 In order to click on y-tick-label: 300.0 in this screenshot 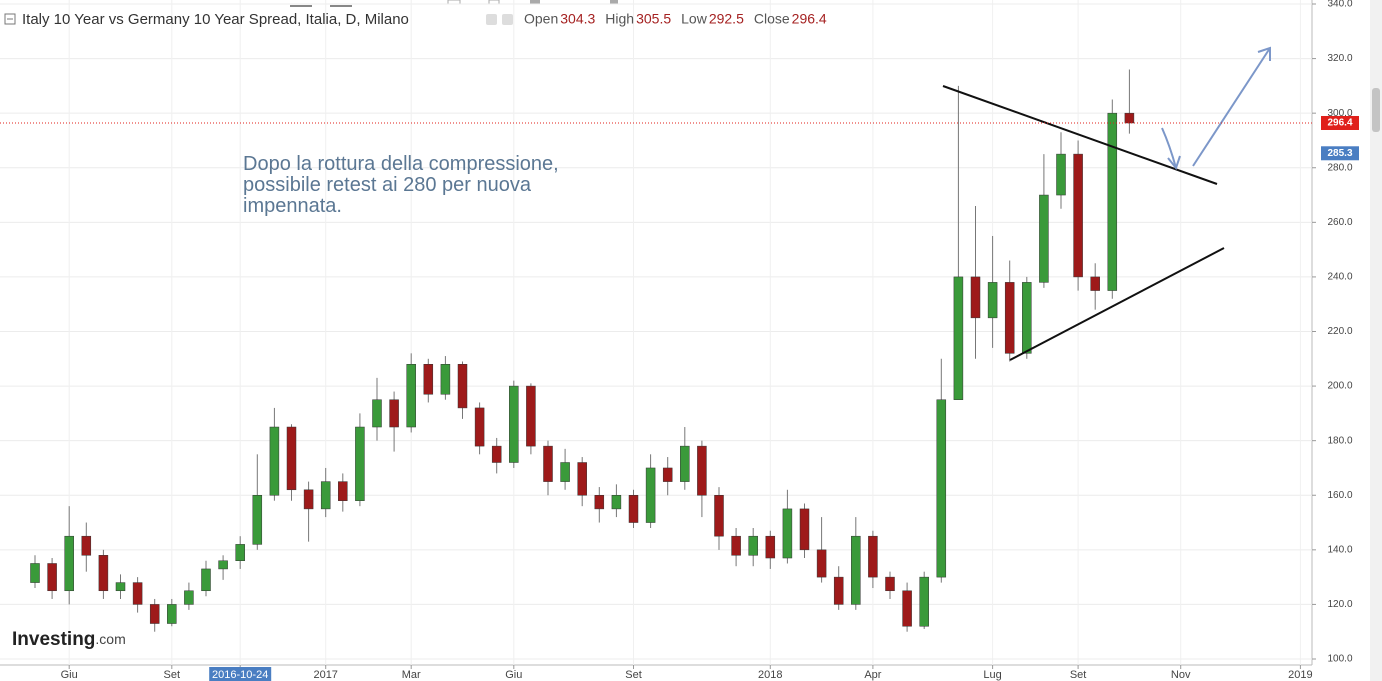, I will do `click(1339, 113)`.